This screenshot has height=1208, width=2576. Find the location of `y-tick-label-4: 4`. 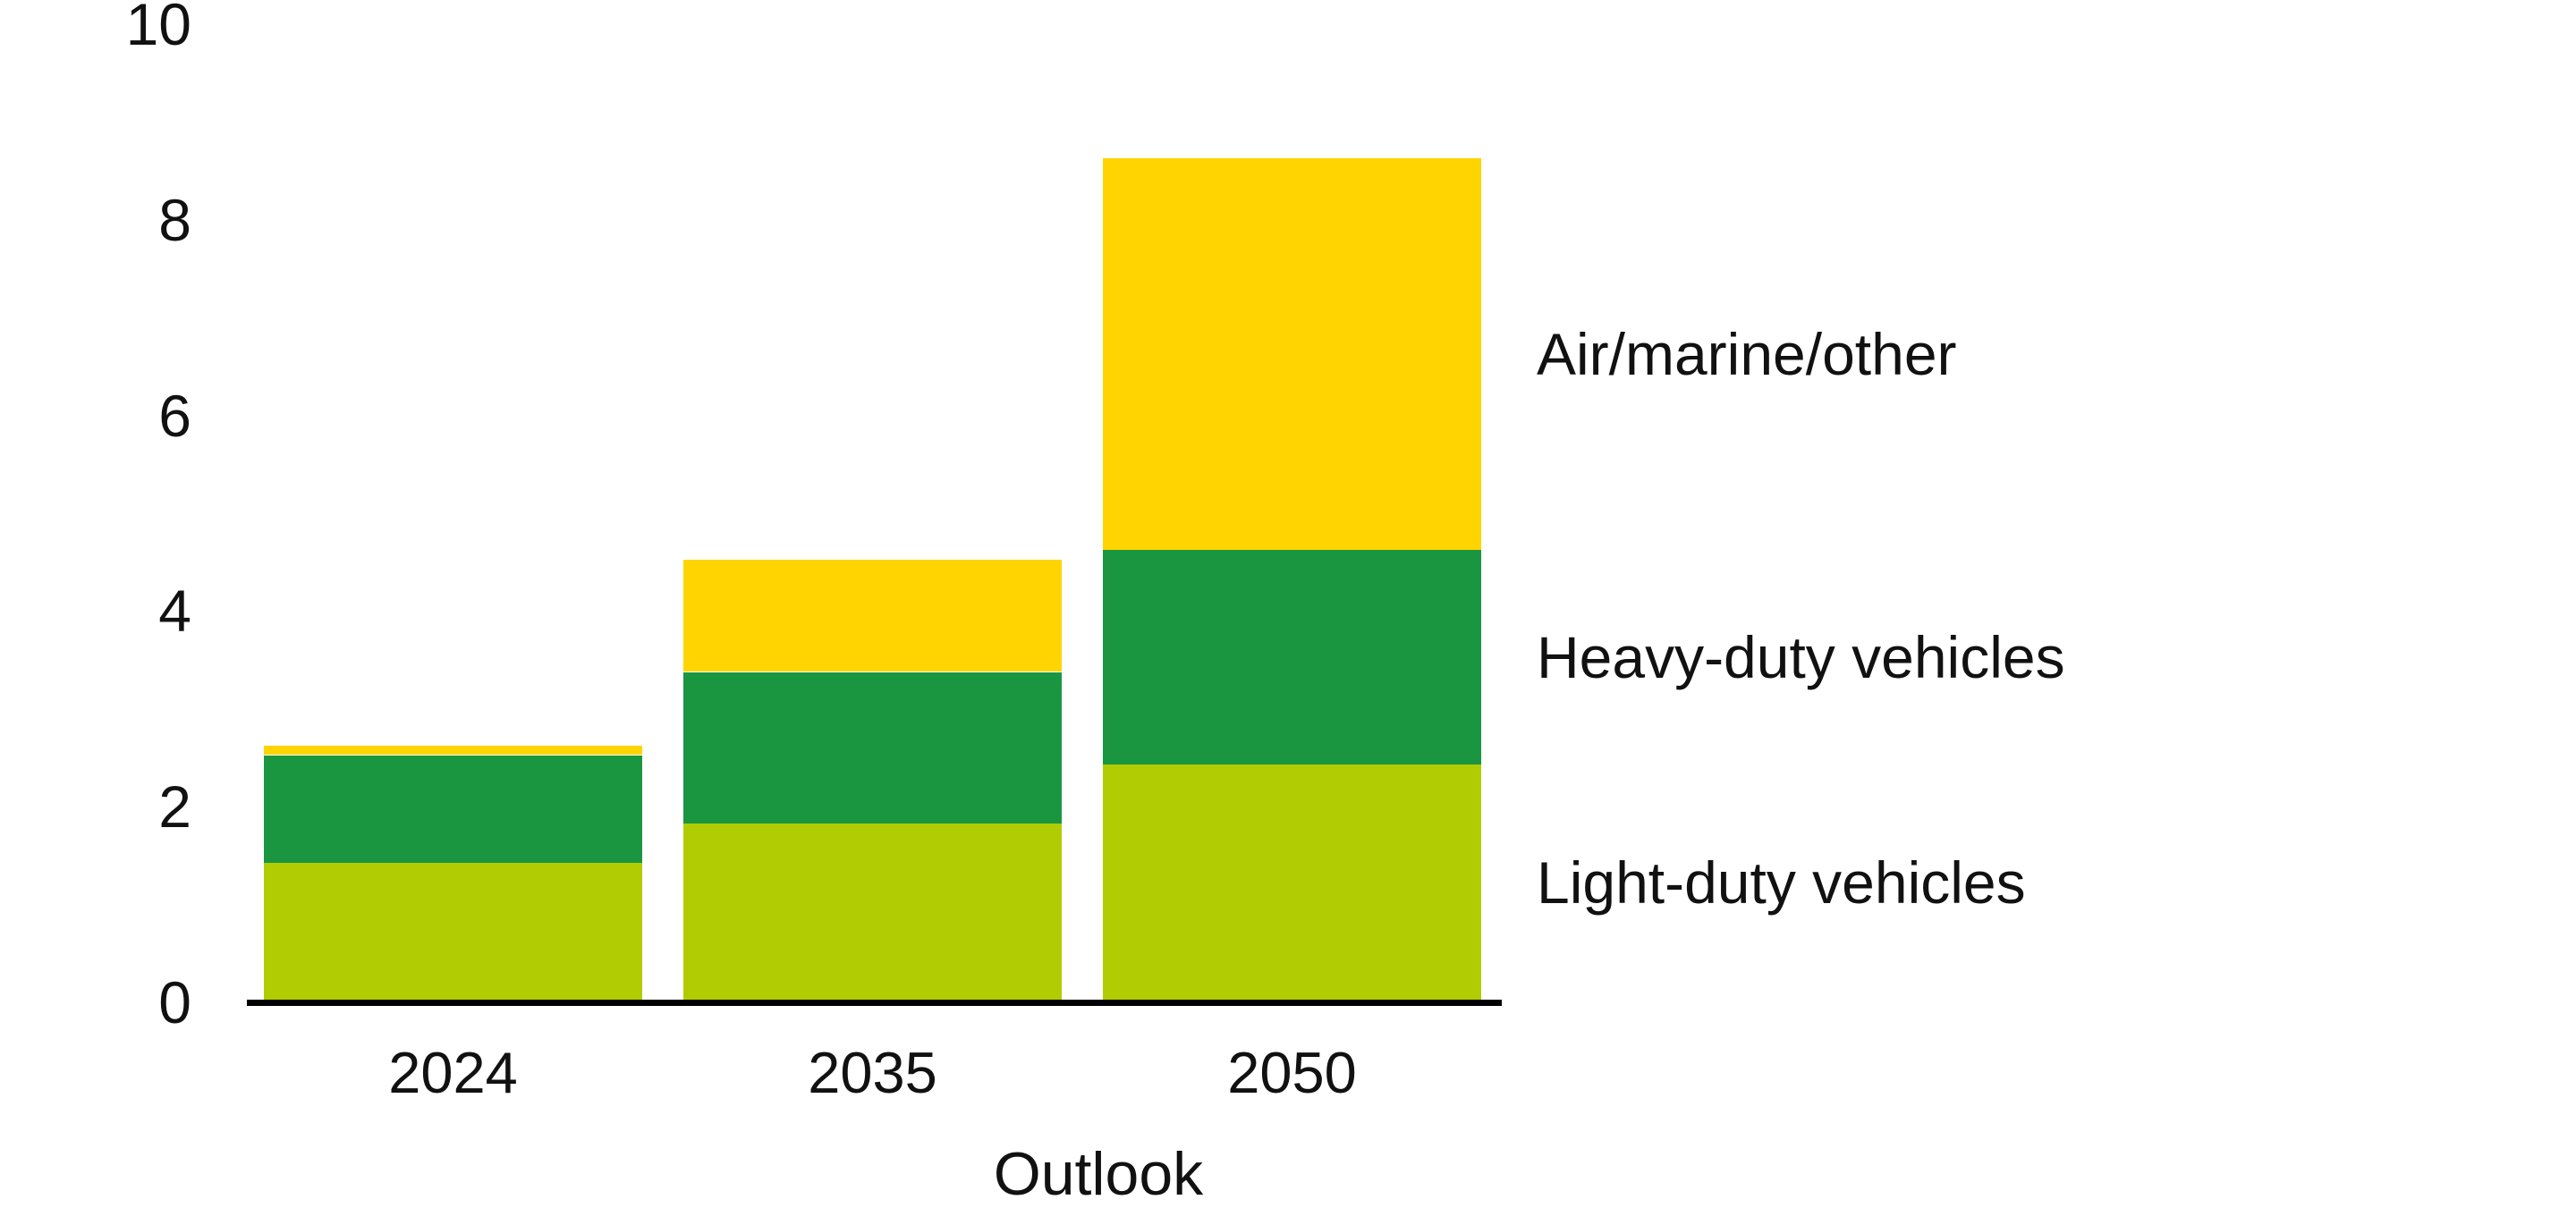

y-tick-label-4: 4 is located at coordinates (174, 611).